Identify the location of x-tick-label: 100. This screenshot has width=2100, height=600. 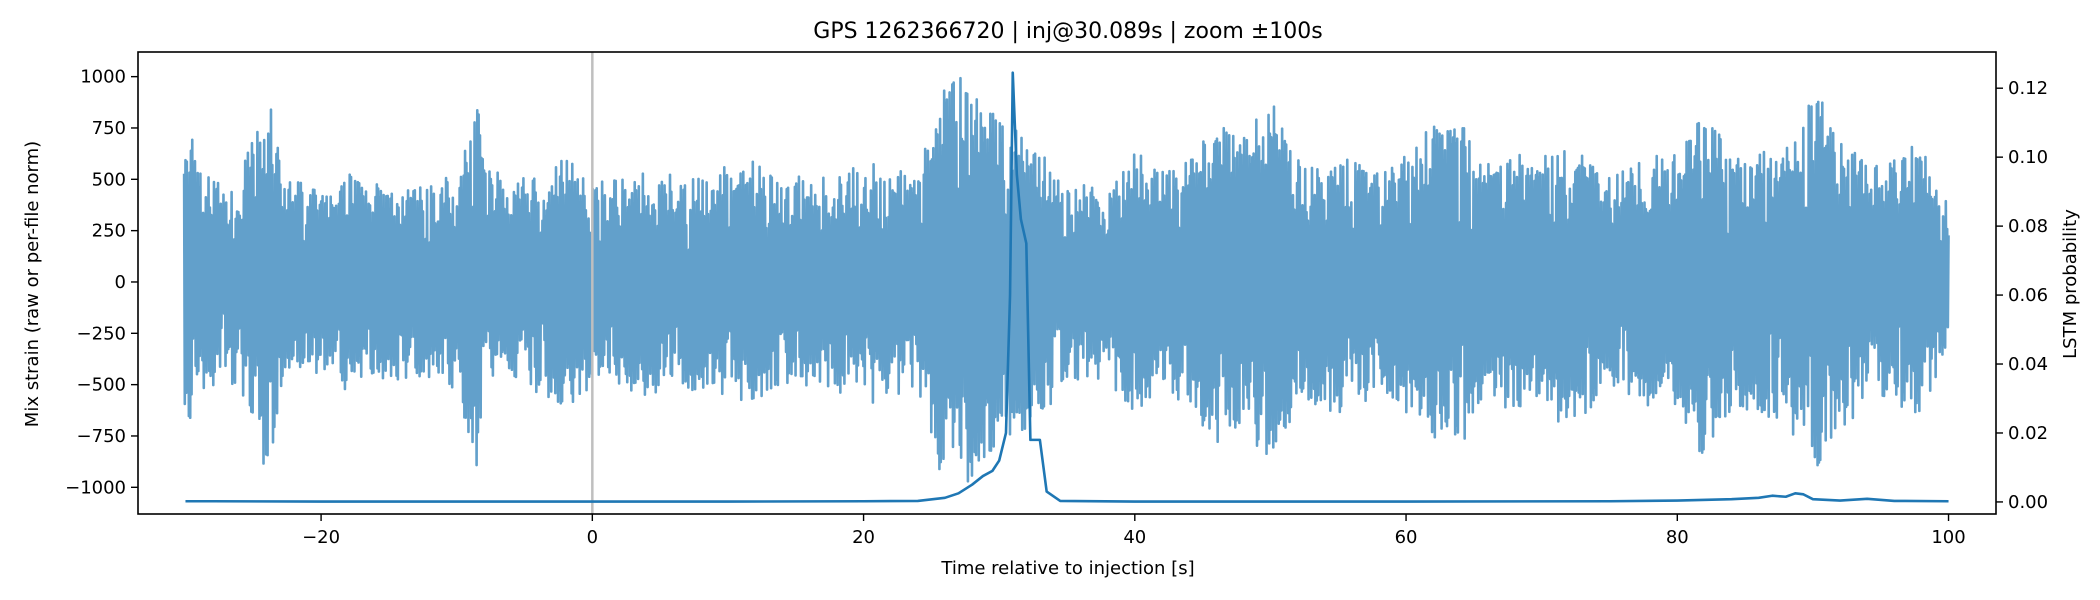
(1948, 537).